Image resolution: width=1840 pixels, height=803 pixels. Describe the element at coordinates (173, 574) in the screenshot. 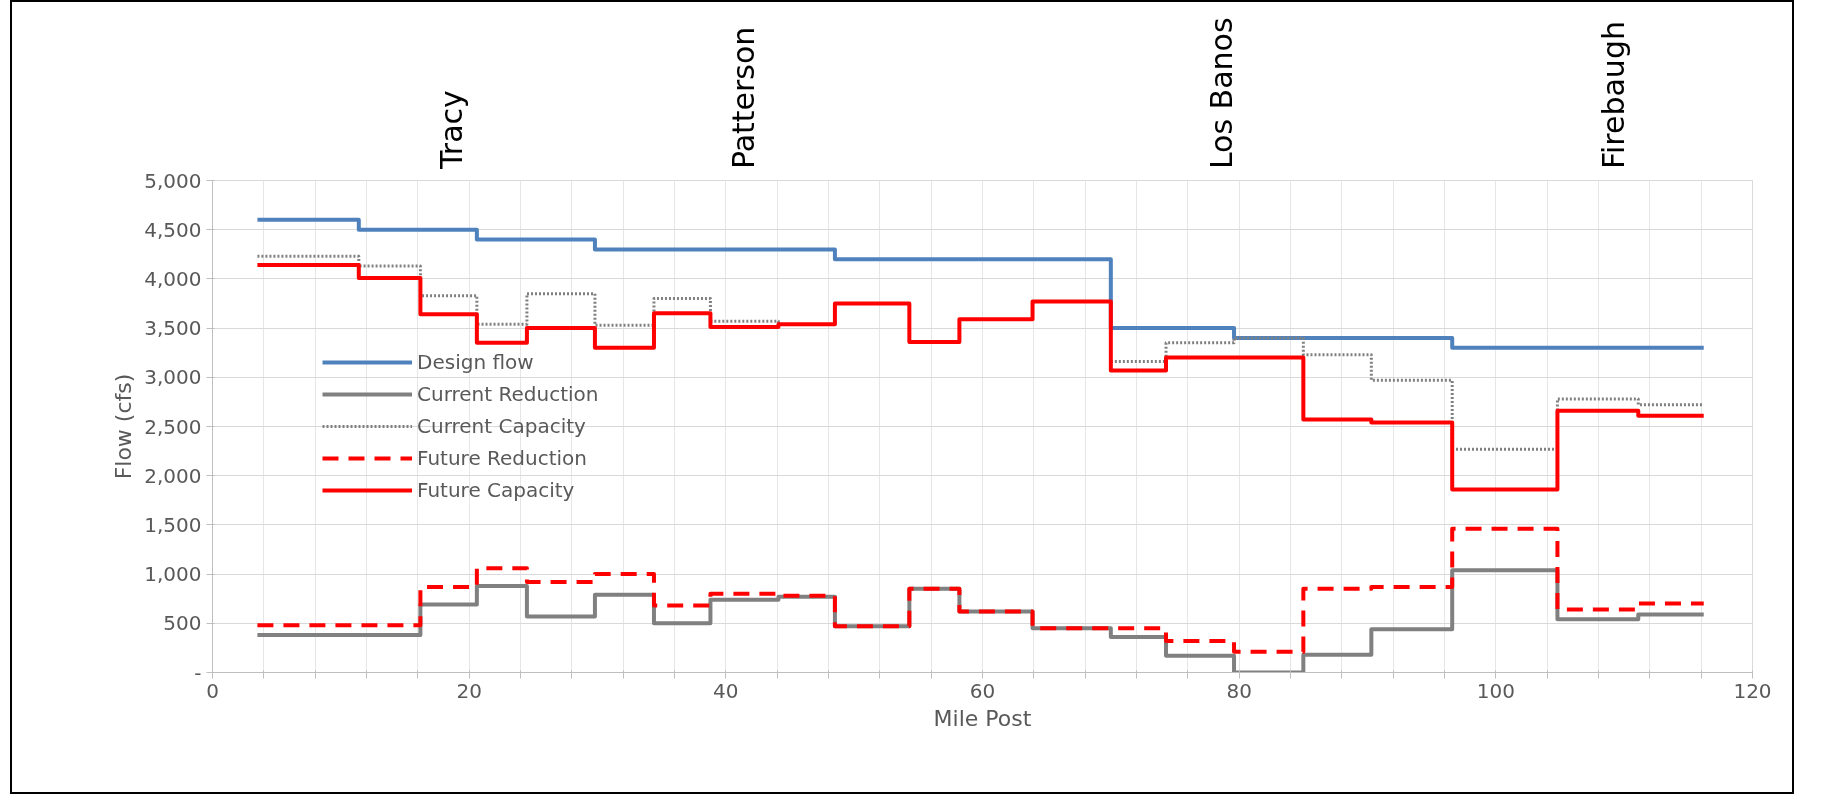

I see `y-tick-label: 1,000` at that location.